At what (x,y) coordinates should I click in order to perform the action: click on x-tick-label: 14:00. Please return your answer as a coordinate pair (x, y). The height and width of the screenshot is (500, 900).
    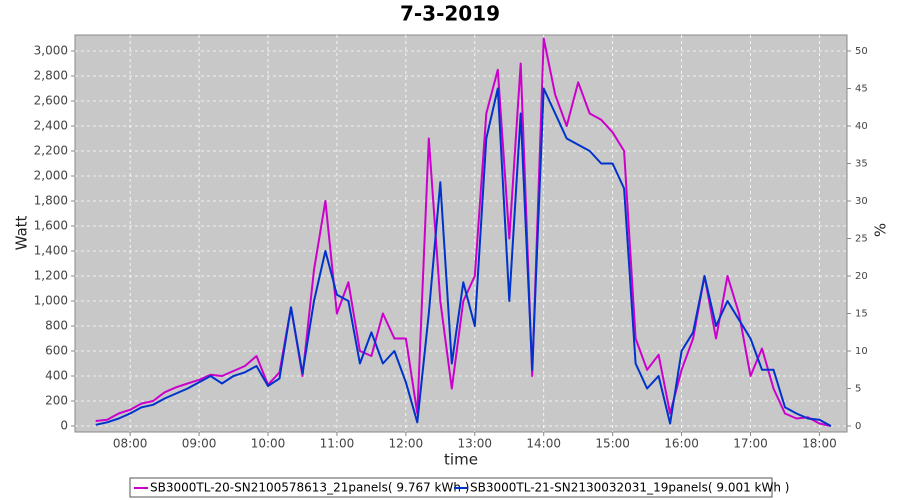
    Looking at the image, I should click on (543, 444).